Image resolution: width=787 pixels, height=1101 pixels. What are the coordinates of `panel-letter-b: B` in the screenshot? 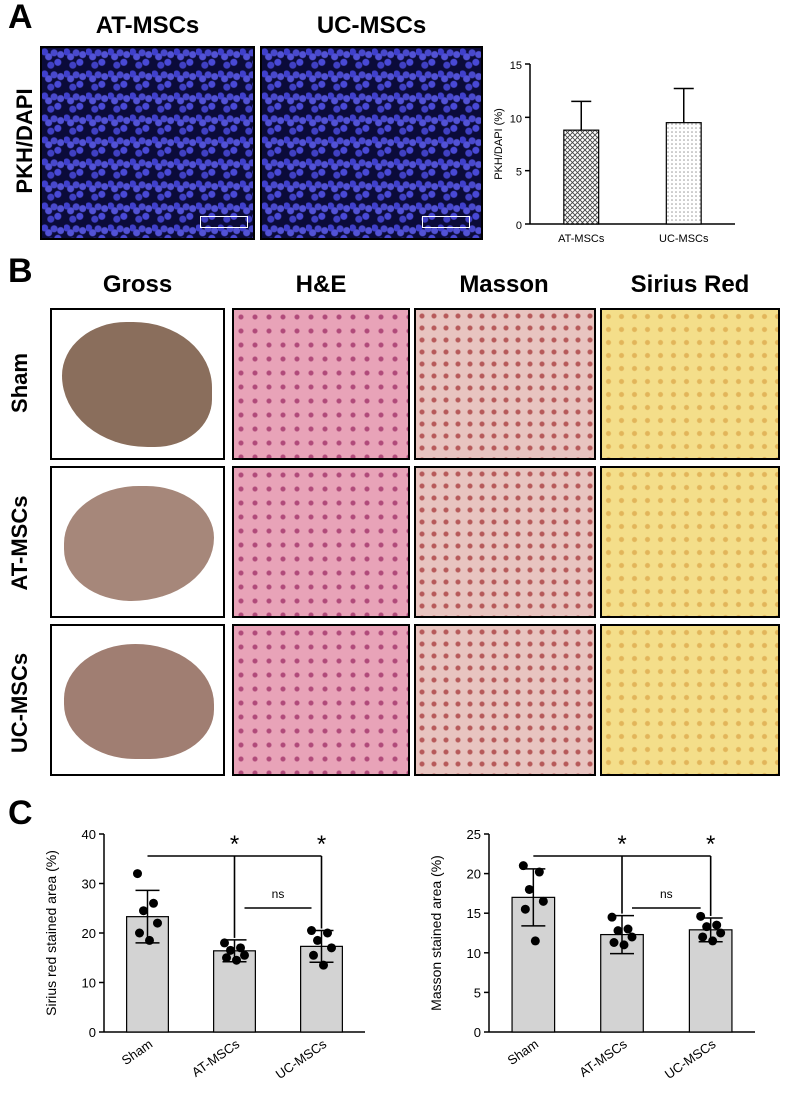 It's located at (20, 271).